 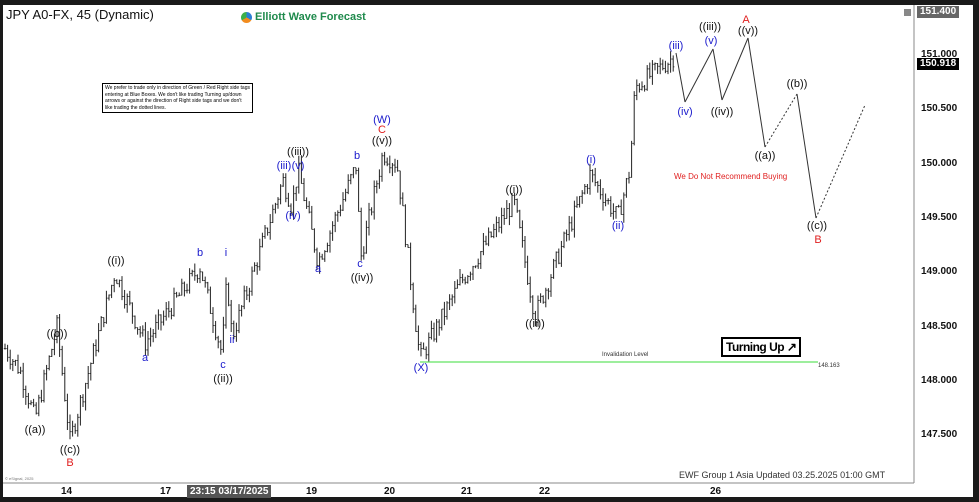 I want to click on x-tick-label: 21, so click(x=467, y=491).